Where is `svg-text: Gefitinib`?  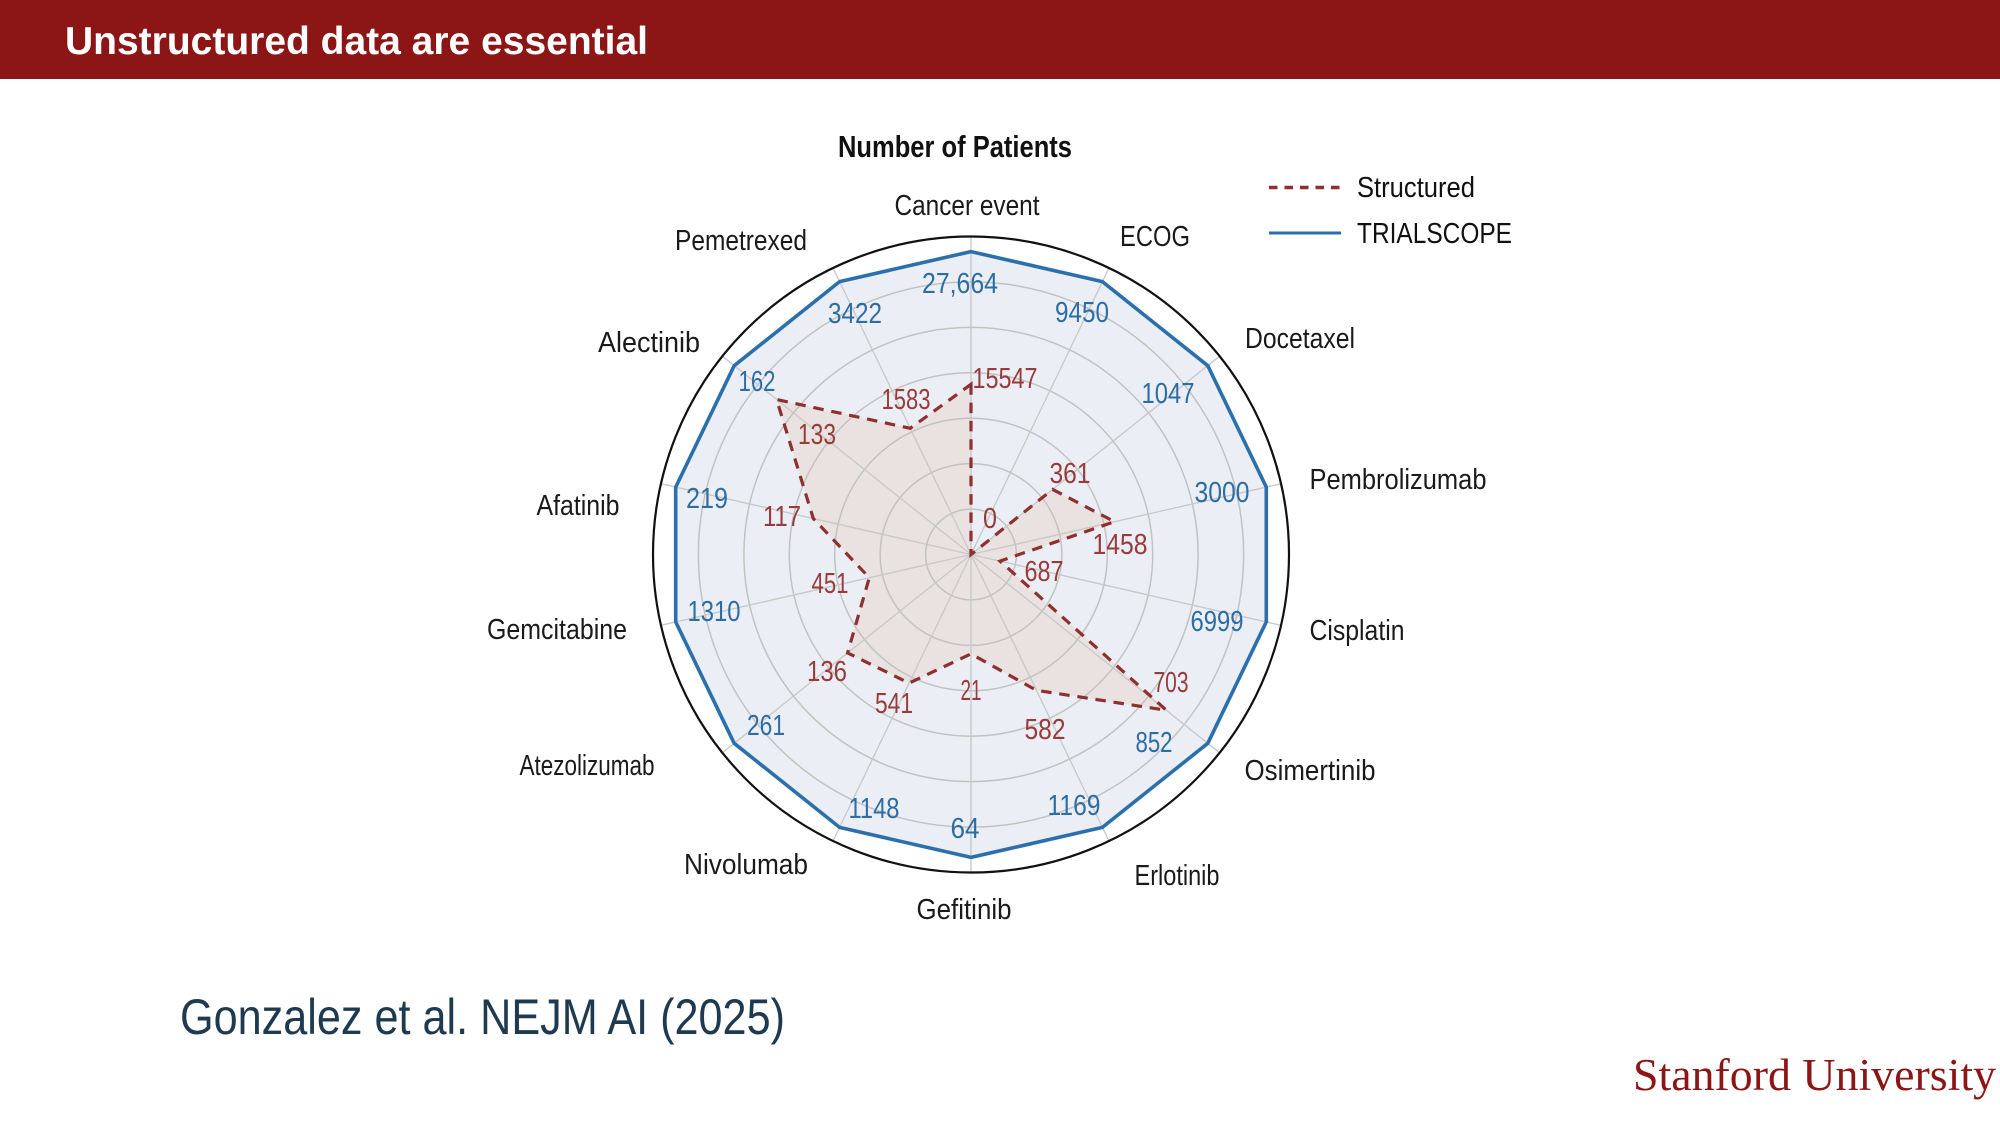 svg-text: Gefitinib is located at coordinates (964, 910).